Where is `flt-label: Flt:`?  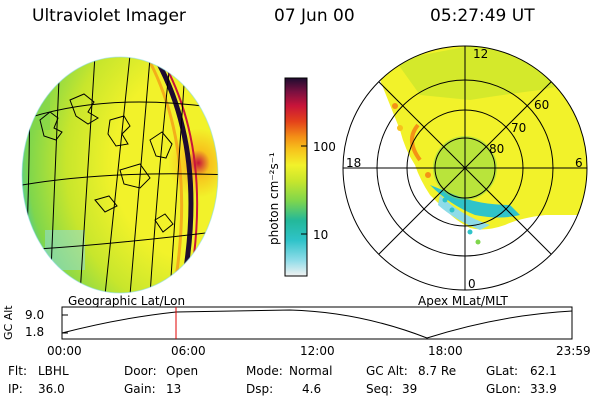 flt-label: Flt: is located at coordinates (17, 371).